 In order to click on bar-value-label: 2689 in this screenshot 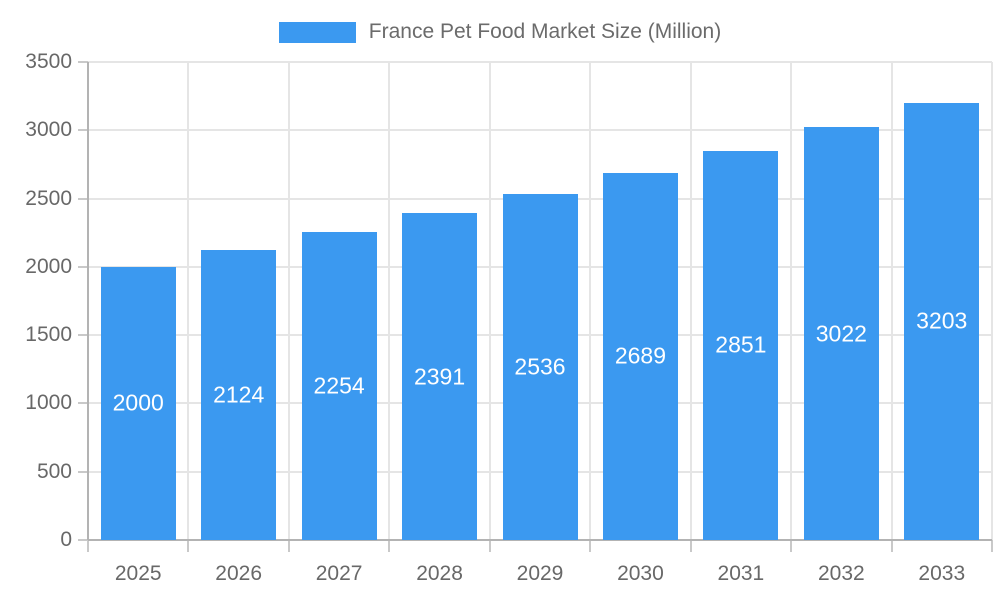, I will do `click(640, 355)`.